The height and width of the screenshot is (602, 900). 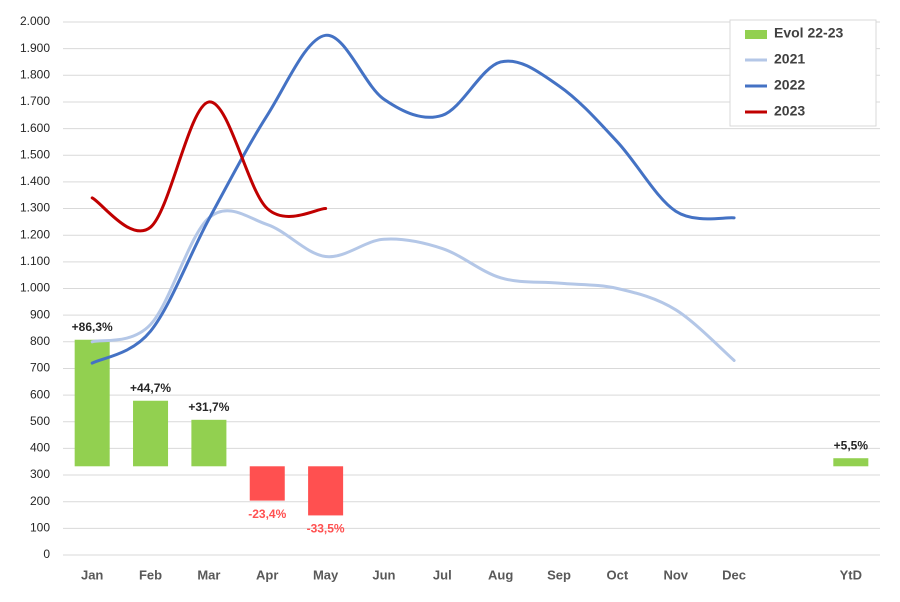 I want to click on y-tick-label: 0, so click(x=46, y=554).